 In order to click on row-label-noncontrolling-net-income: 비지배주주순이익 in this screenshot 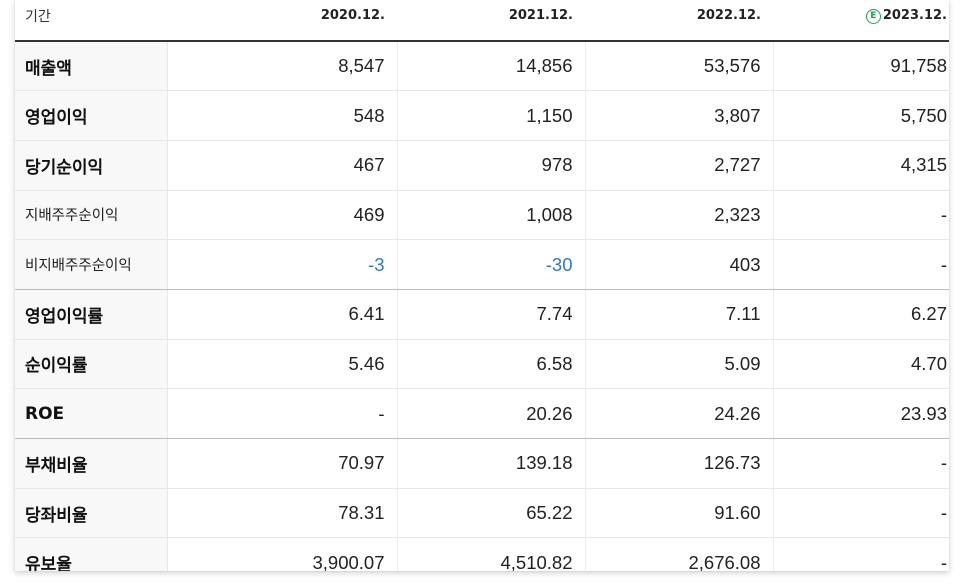, I will do `click(91, 264)`.